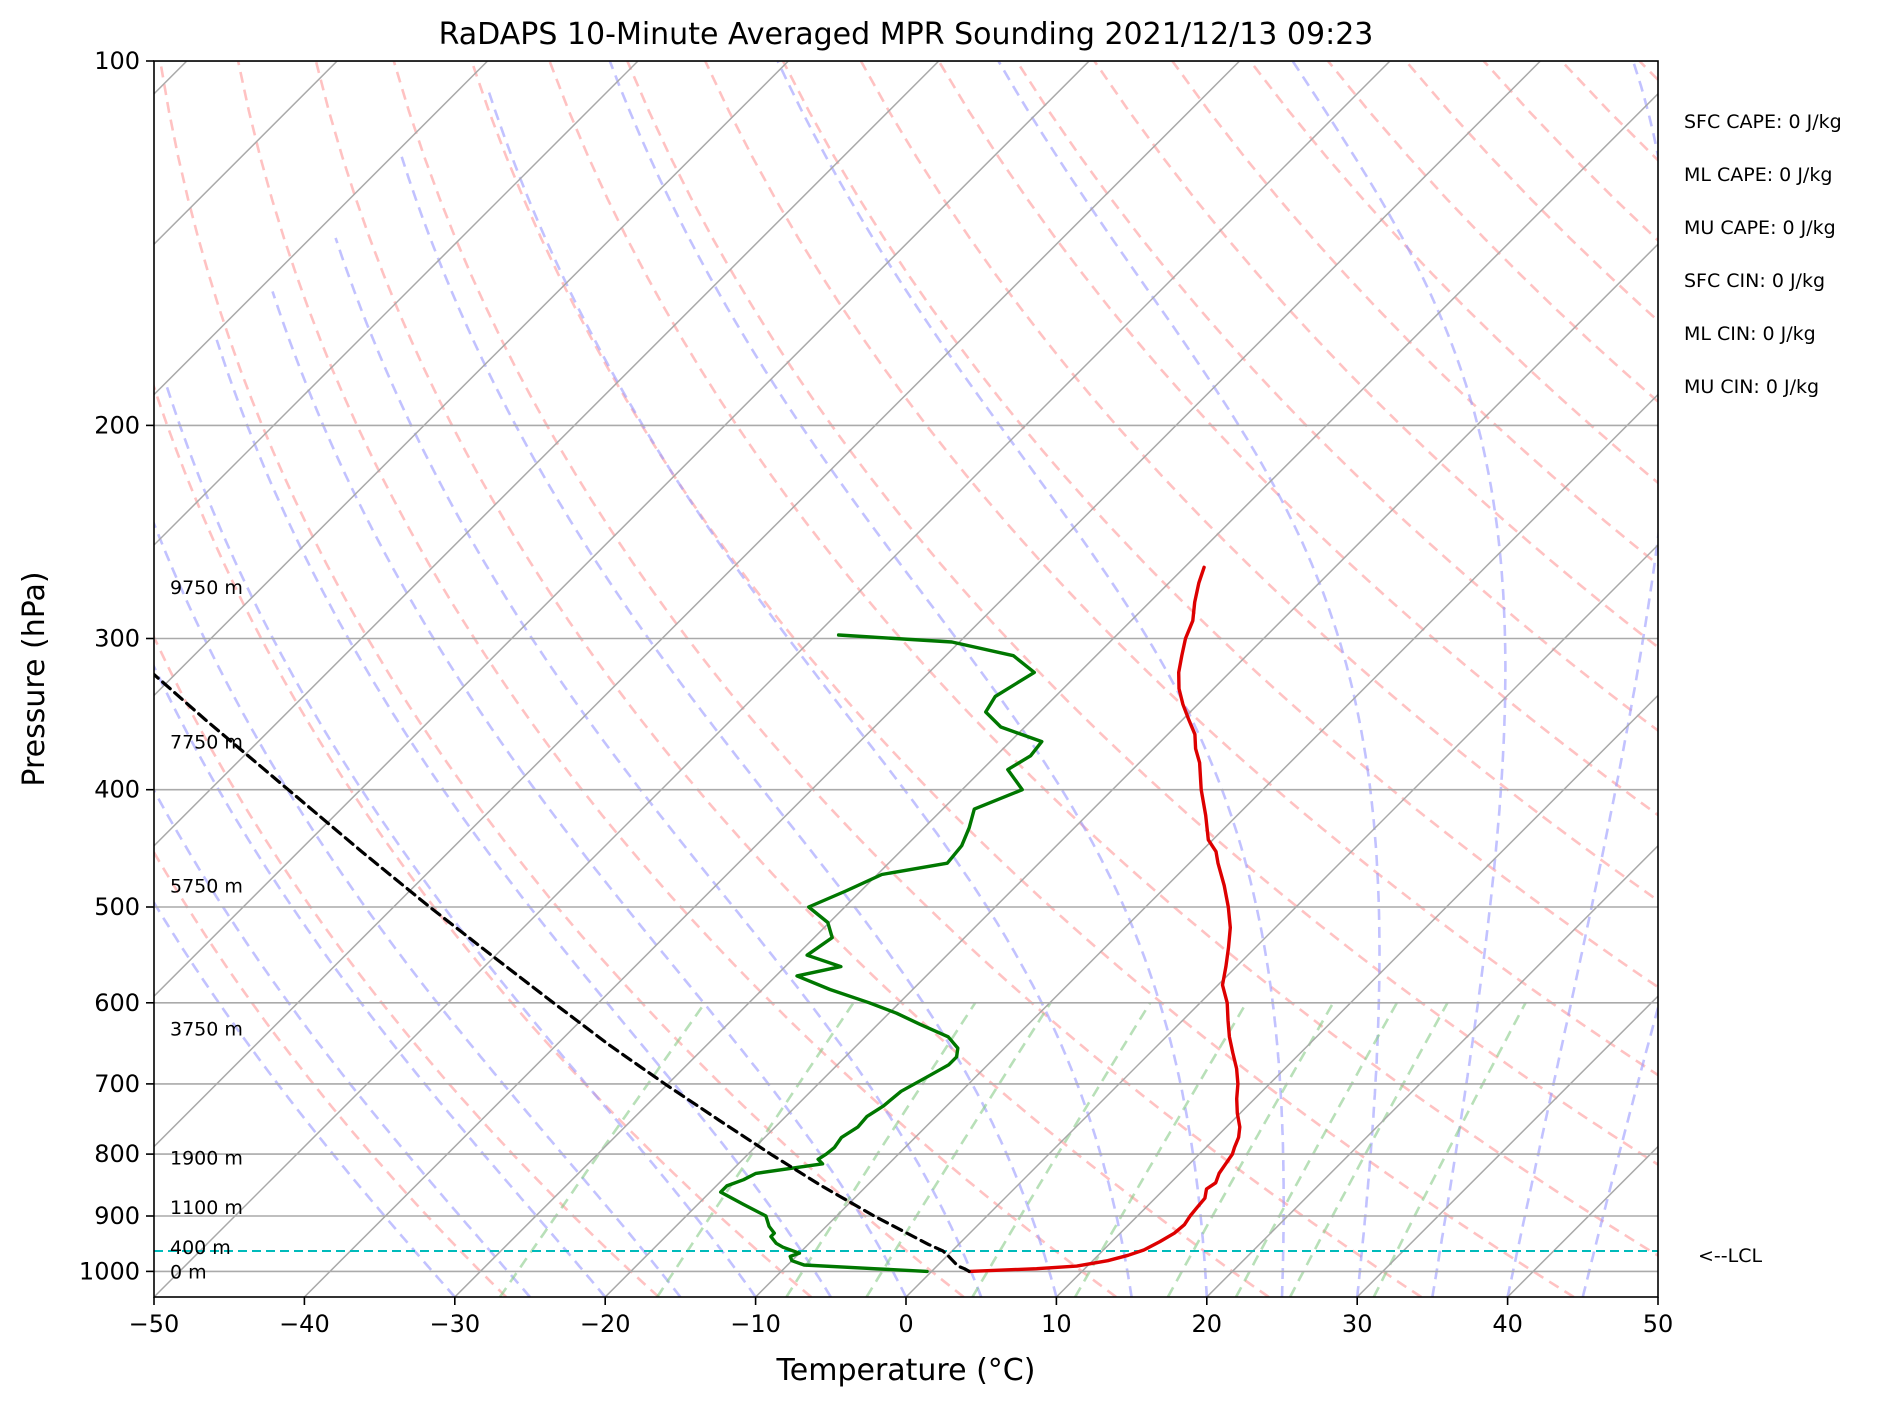 This screenshot has width=1882, height=1410. What do you see at coordinates (117, 639) in the screenshot?
I see `y-tick-label: 300` at bounding box center [117, 639].